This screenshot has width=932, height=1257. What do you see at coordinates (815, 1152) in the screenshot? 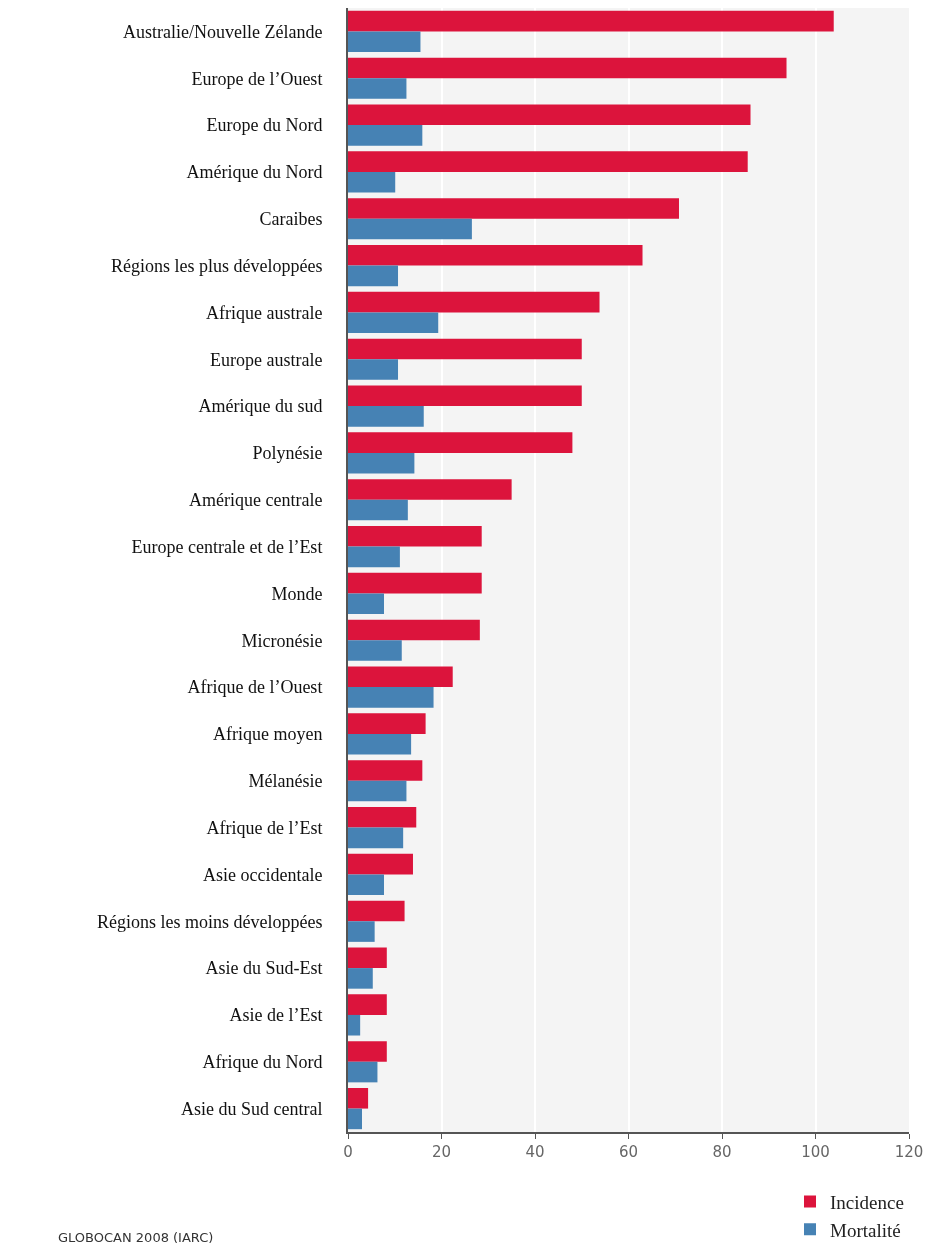
I see `x-tick-label: 100` at bounding box center [815, 1152].